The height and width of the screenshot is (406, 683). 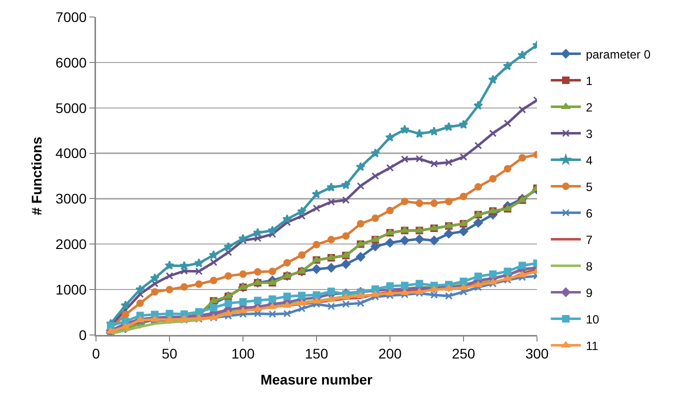 I want to click on legend-label: parameter 0, so click(x=618, y=54).